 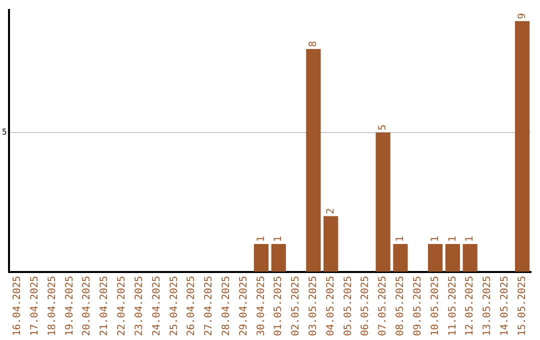 What do you see at coordinates (192, 306) in the screenshot?
I see `x-tick-label: 26.04.2025` at bounding box center [192, 306].